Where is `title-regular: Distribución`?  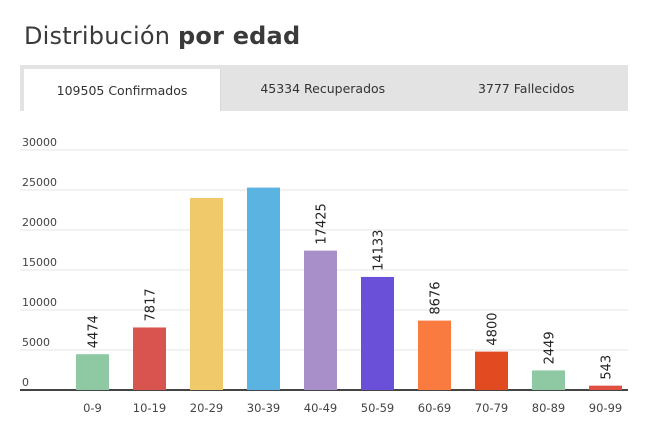
title-regular: Distribución is located at coordinates (101, 36).